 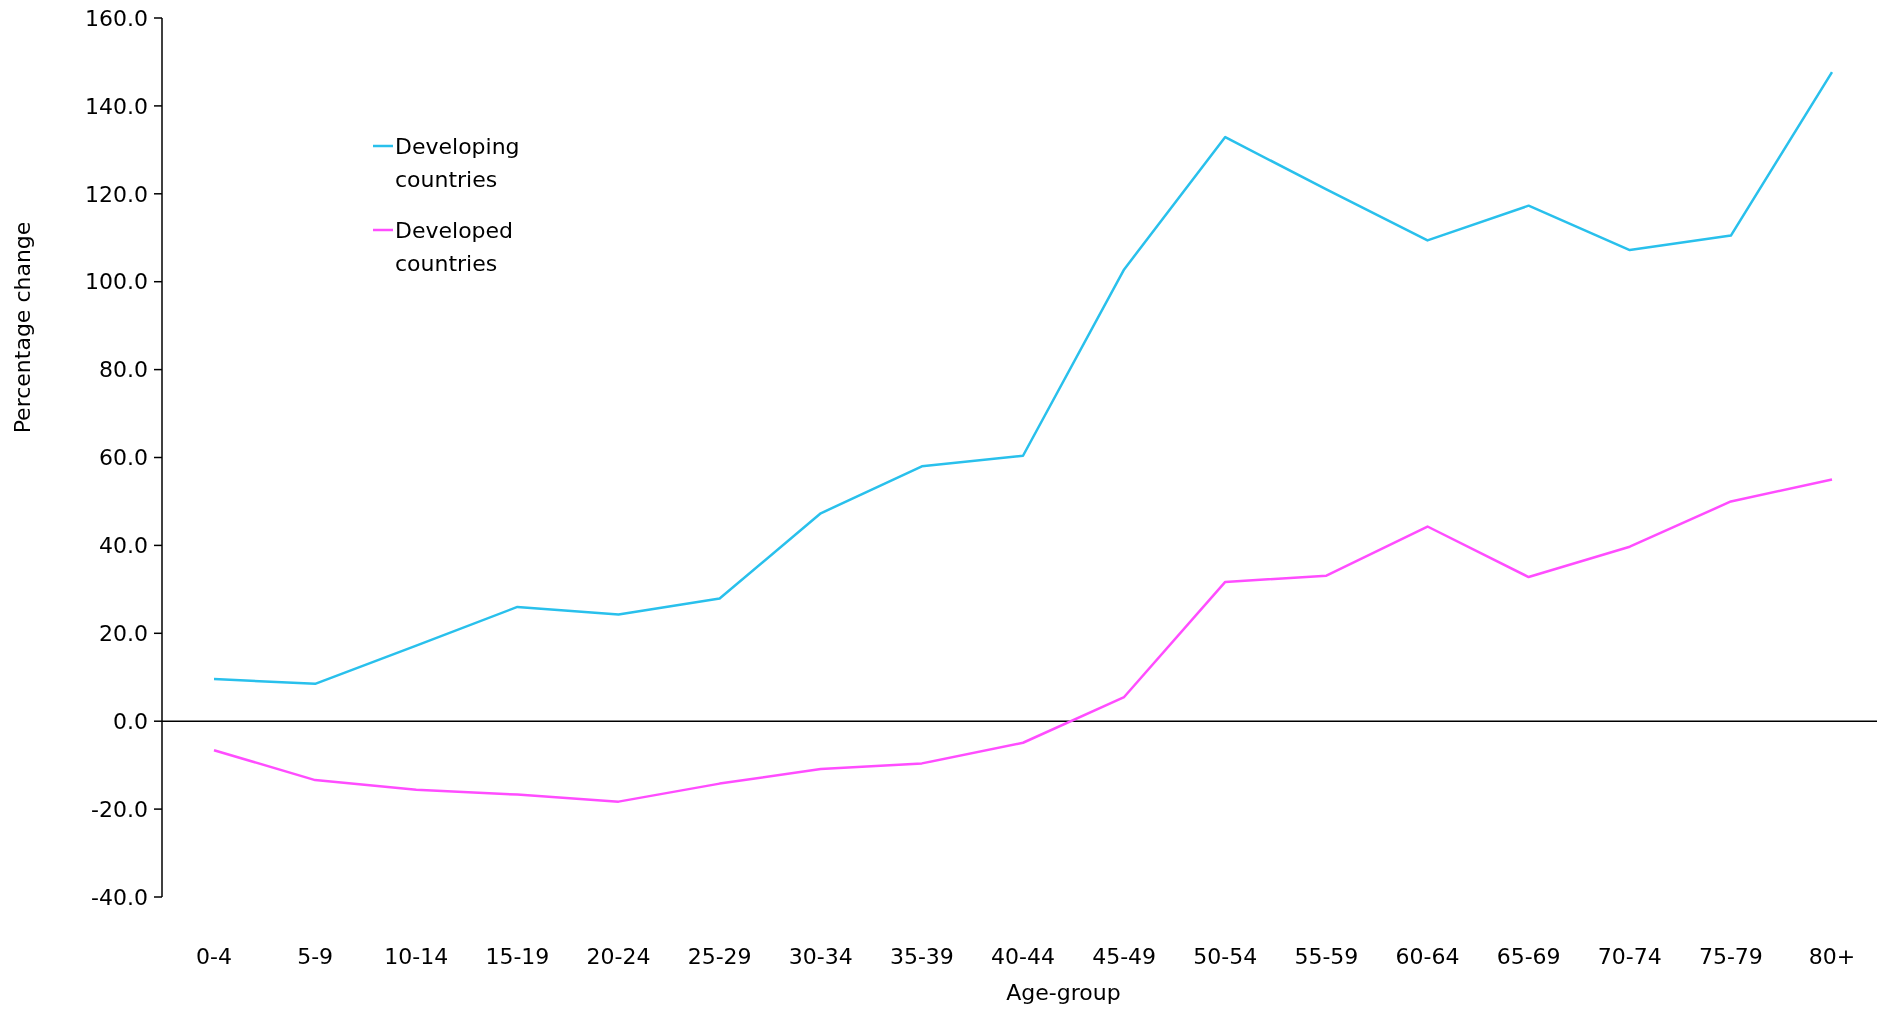 I want to click on y-tick-label: 140.0, so click(x=116, y=106).